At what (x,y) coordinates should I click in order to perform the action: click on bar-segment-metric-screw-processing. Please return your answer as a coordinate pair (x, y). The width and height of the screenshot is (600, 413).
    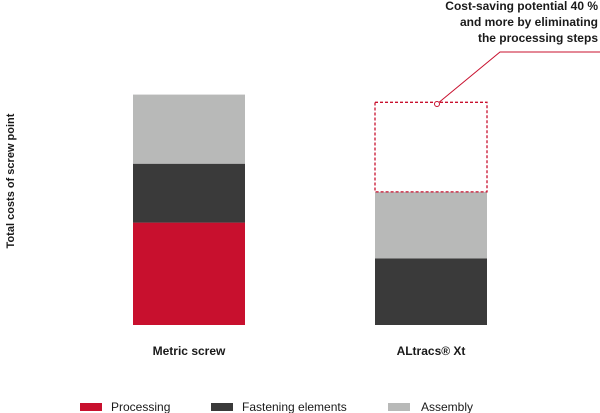
    Looking at the image, I should click on (189, 273).